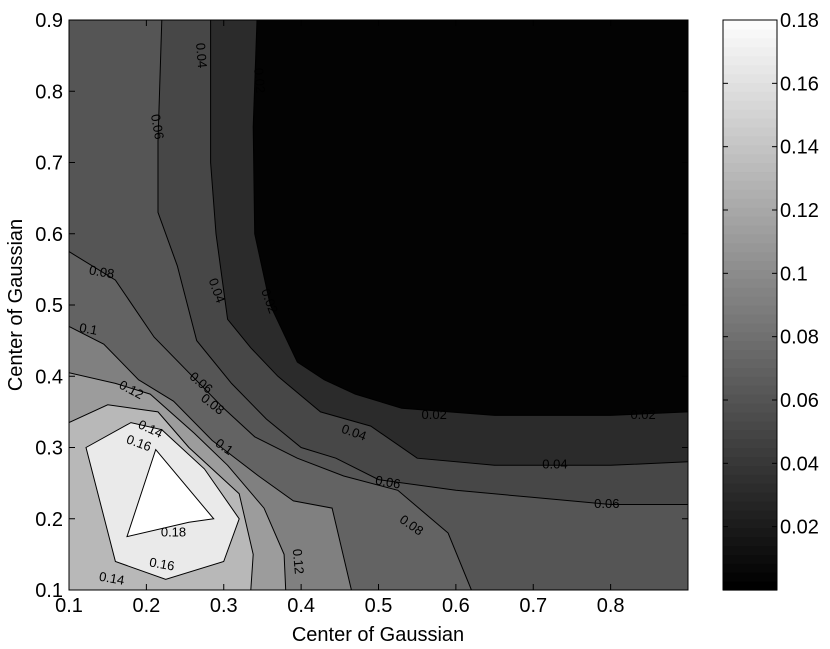  I want to click on colorbar-tick-label: 0.06, so click(799, 401).